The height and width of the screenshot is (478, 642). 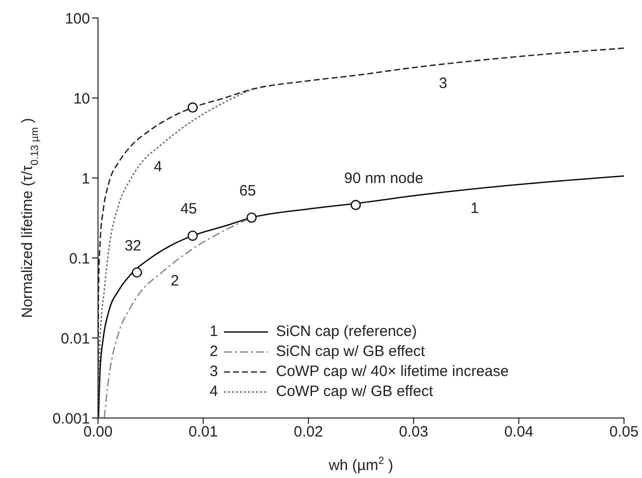 I want to click on annotation: 65, so click(x=247, y=191).